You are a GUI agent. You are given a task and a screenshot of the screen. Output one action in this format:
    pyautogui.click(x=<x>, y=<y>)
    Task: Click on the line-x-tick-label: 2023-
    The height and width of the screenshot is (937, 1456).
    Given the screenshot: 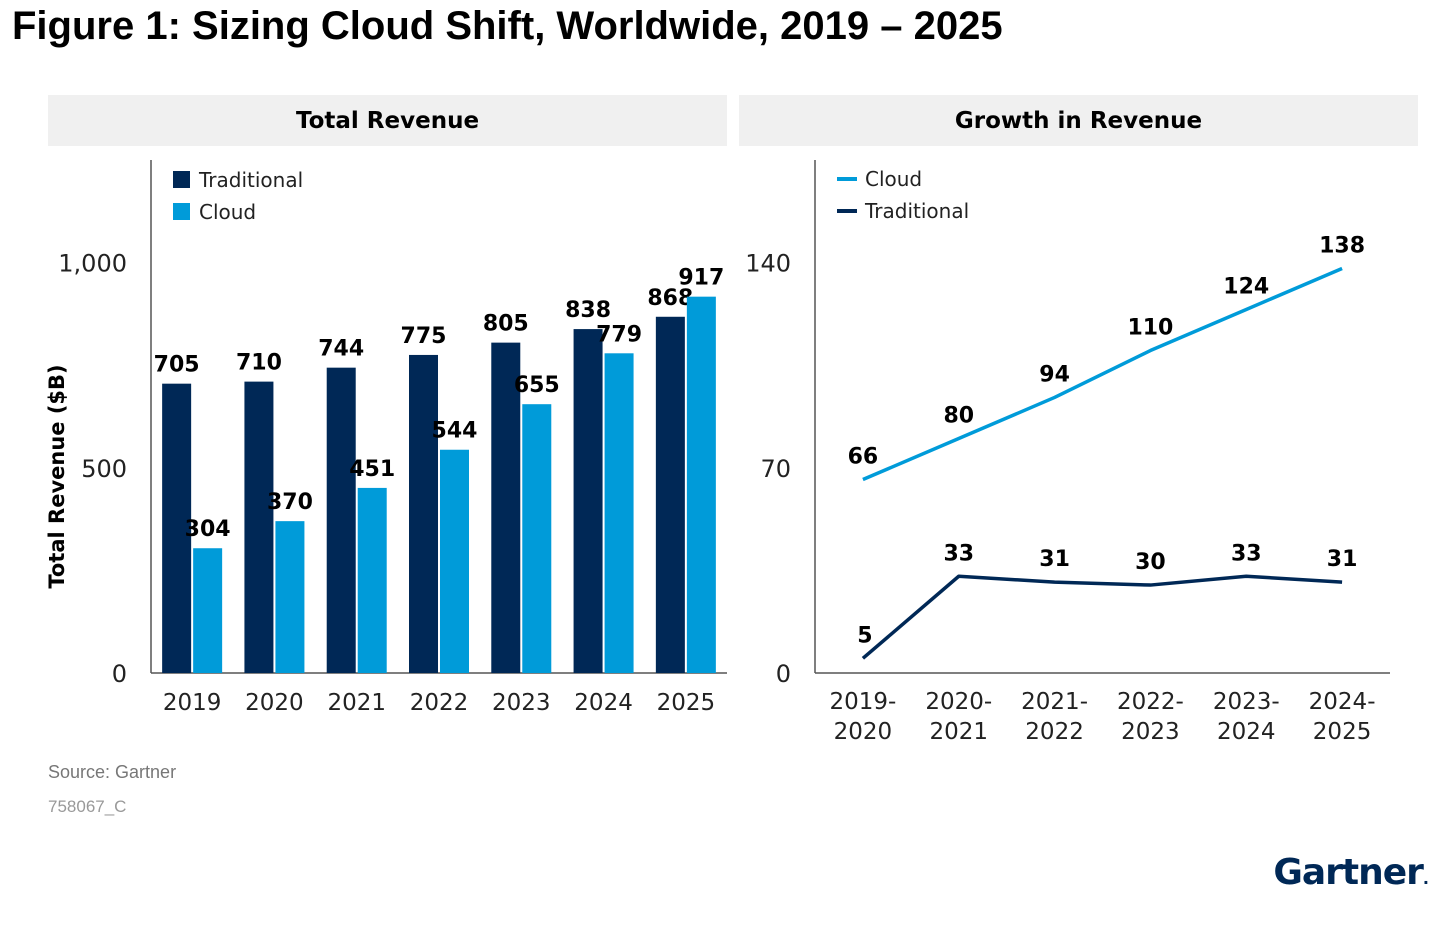 What is the action you would take?
    pyautogui.click(x=1246, y=702)
    